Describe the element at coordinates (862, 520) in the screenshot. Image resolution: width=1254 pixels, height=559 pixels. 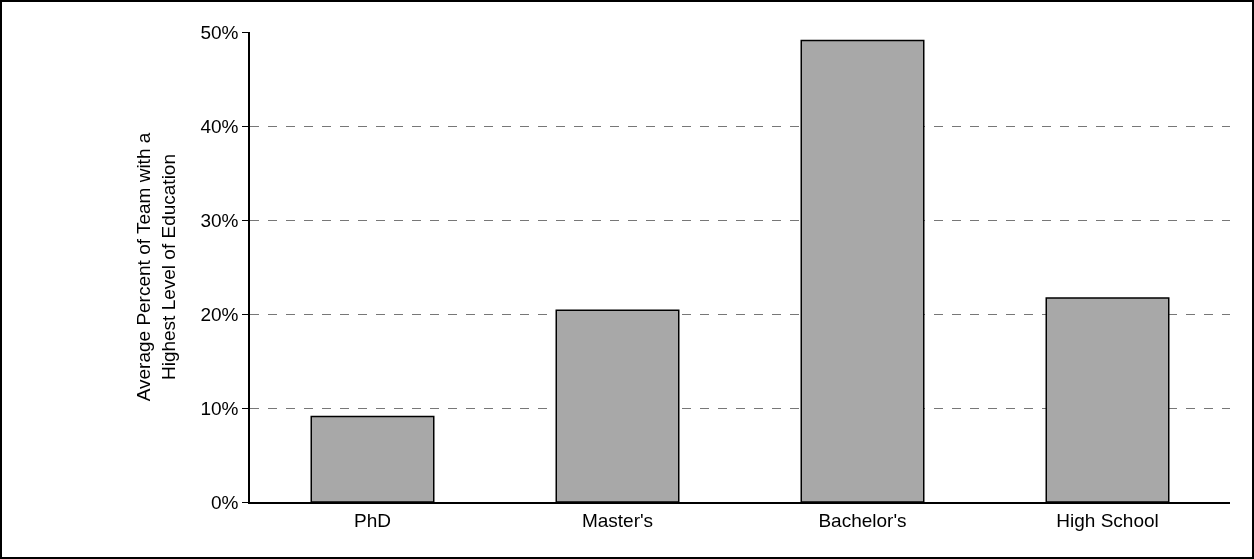
I see `x-tick-label: Bachelor's` at that location.